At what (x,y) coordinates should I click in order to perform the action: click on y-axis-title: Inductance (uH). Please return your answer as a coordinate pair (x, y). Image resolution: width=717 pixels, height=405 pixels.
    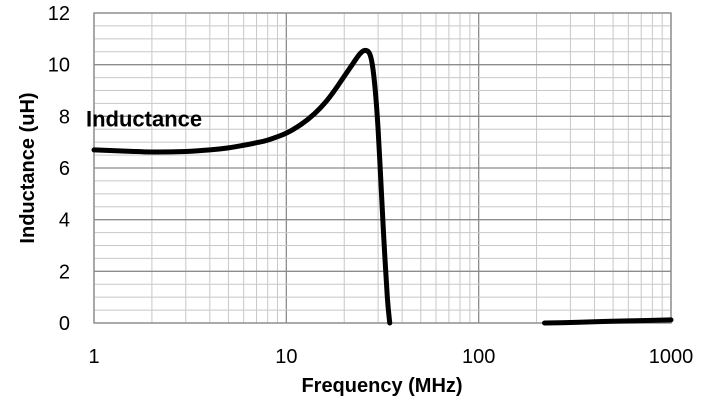
    Looking at the image, I should click on (28, 167).